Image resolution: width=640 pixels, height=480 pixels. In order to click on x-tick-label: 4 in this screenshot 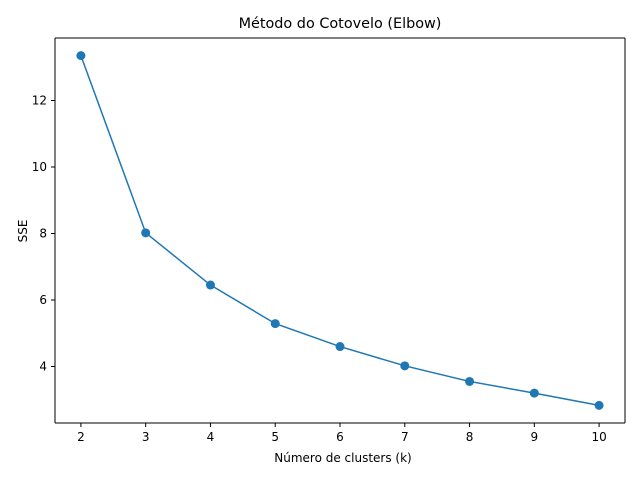, I will do `click(211, 437)`.